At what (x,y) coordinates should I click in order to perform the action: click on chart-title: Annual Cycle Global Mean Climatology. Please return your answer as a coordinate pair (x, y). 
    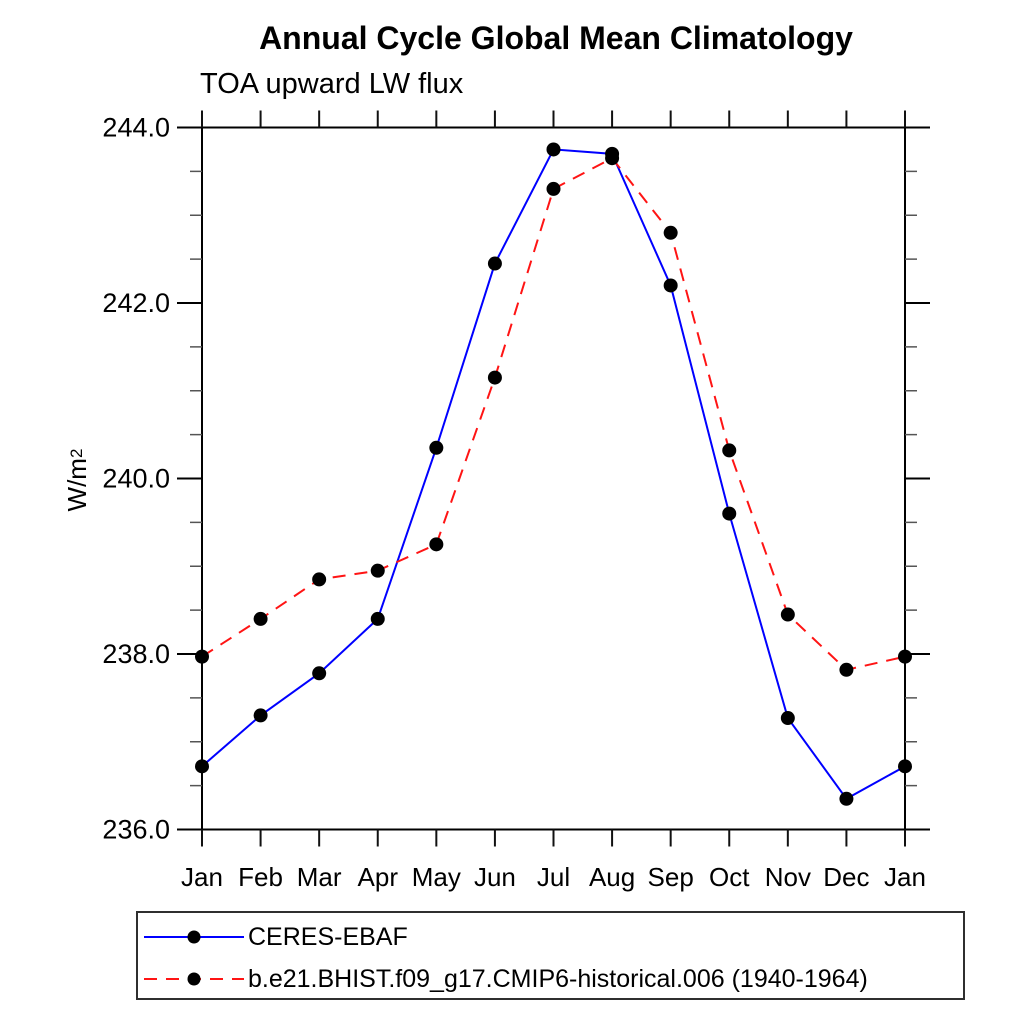
    Looking at the image, I should click on (556, 38).